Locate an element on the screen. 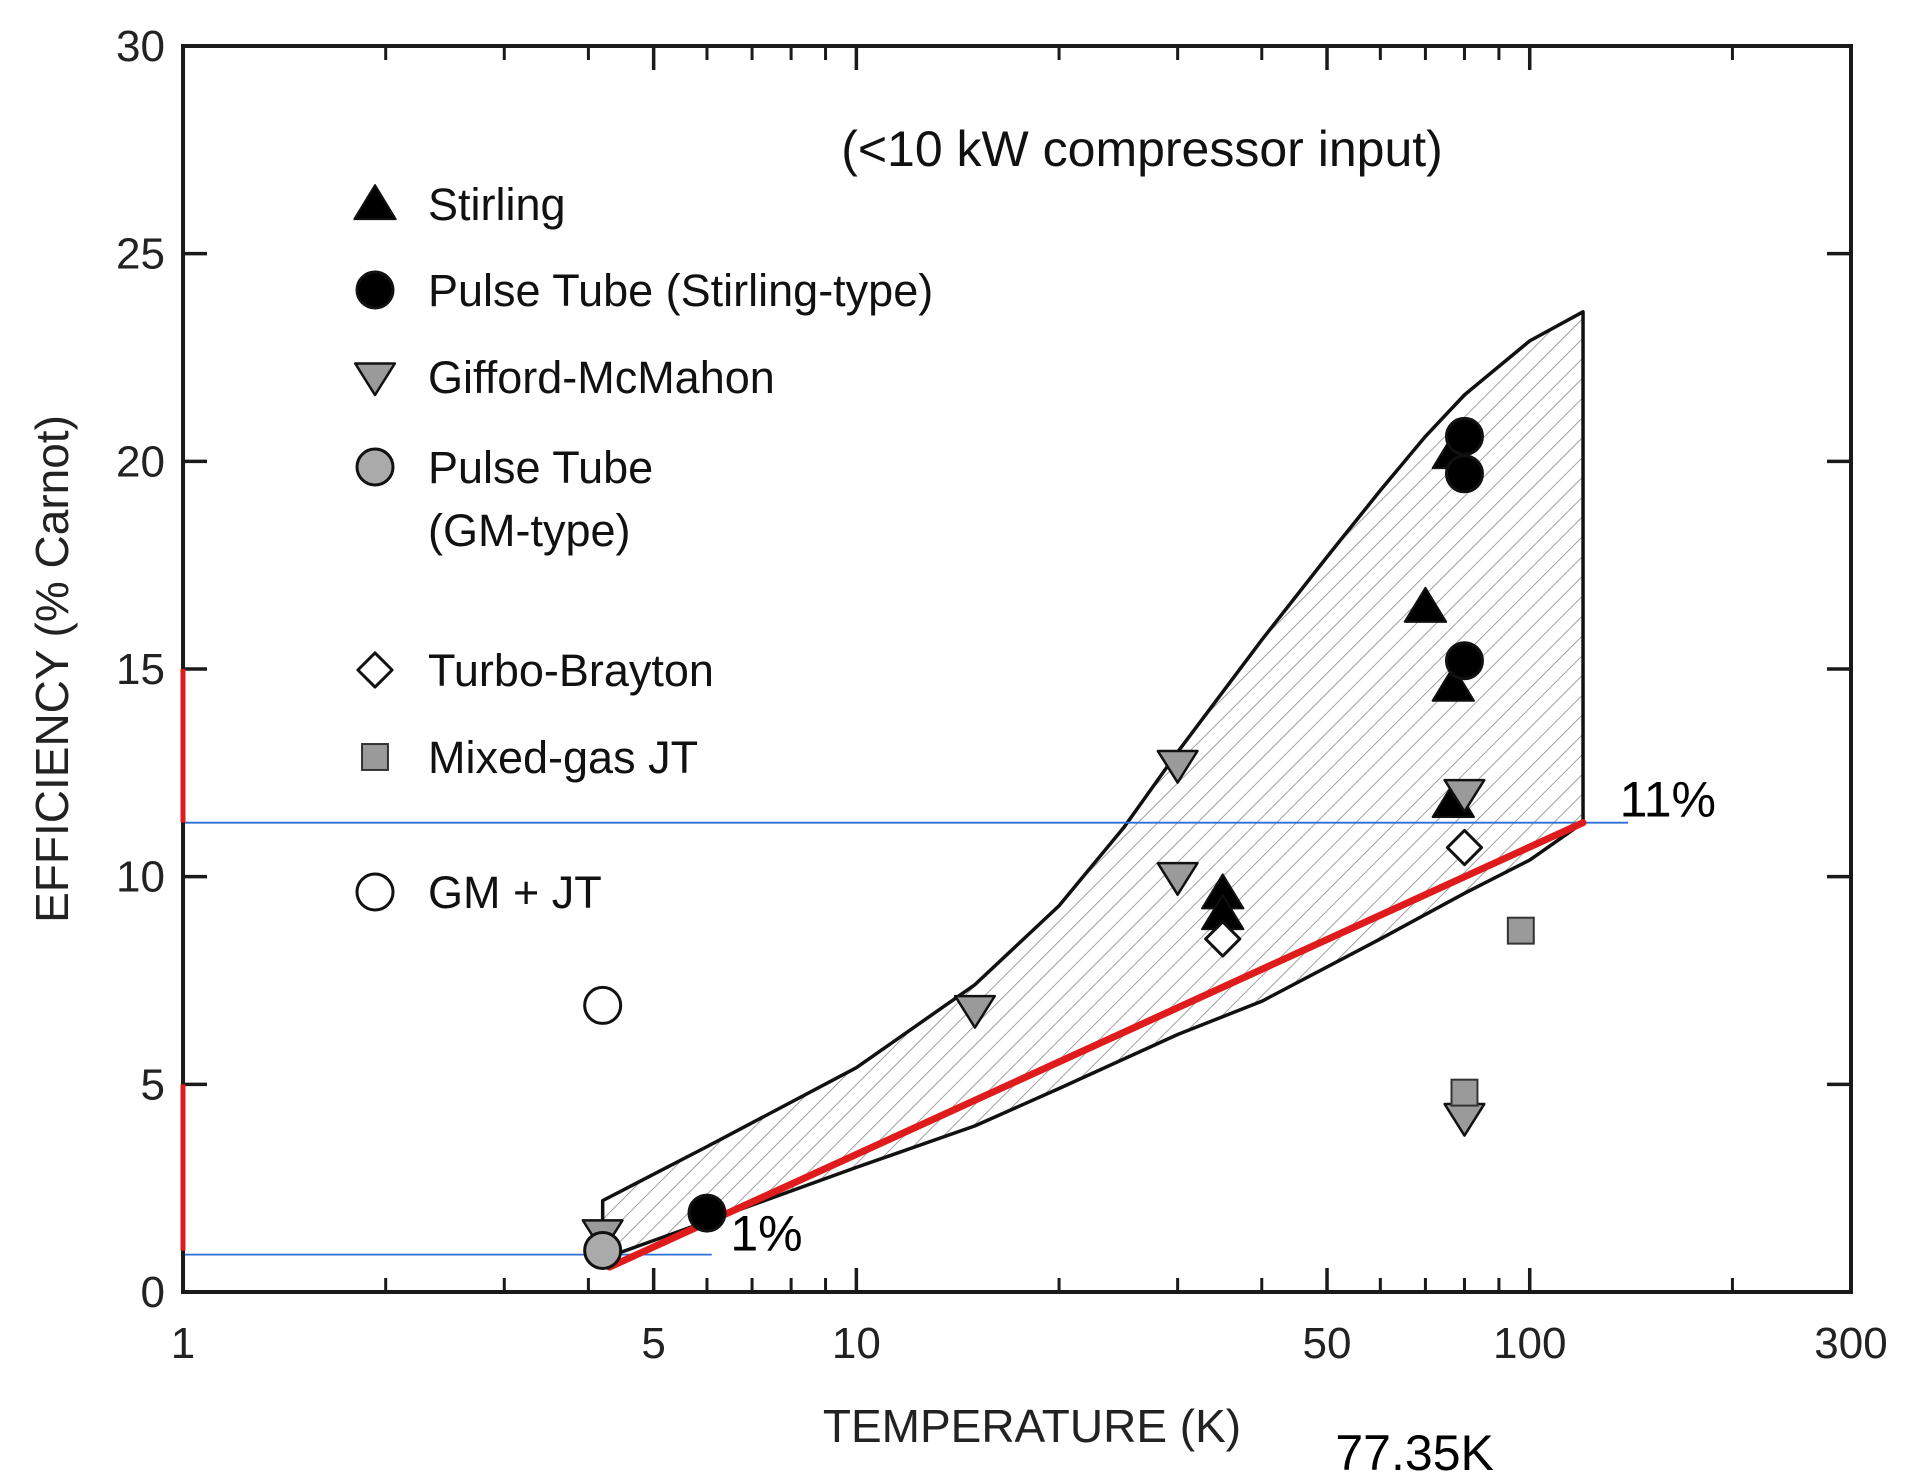 This screenshot has height=1477, width=1906. y-tick-label: 30 is located at coordinates (140, 46).